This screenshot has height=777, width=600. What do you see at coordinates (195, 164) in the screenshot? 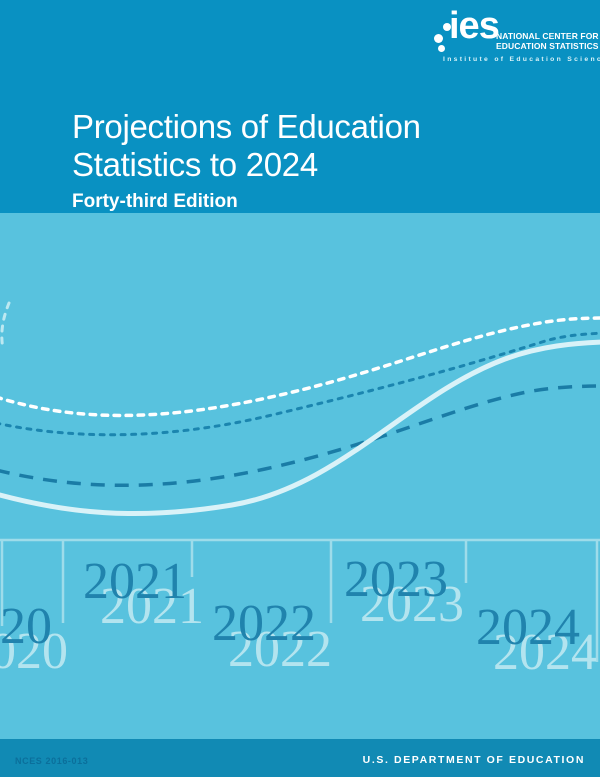
I see `title-line-2: Statistics to 2024` at bounding box center [195, 164].